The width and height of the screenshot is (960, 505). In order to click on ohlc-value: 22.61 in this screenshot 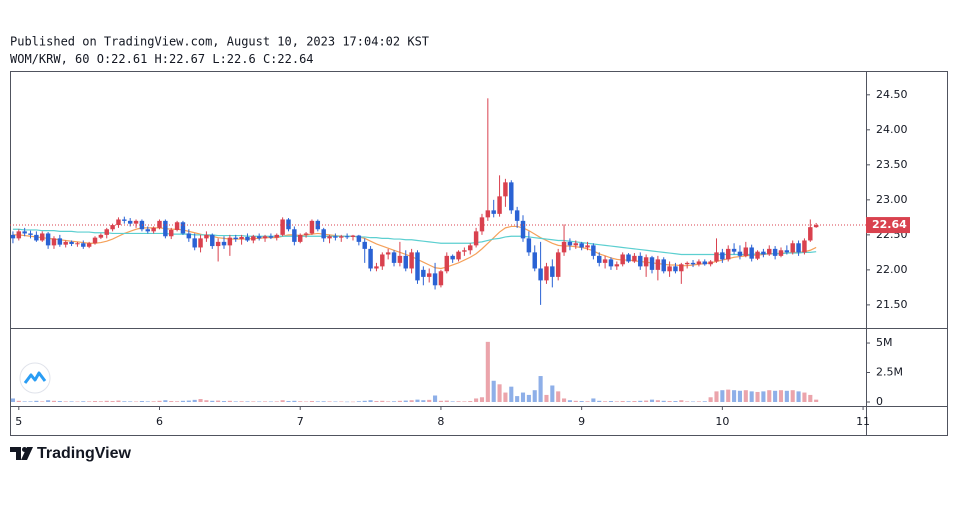, I will do `click(129, 59)`.